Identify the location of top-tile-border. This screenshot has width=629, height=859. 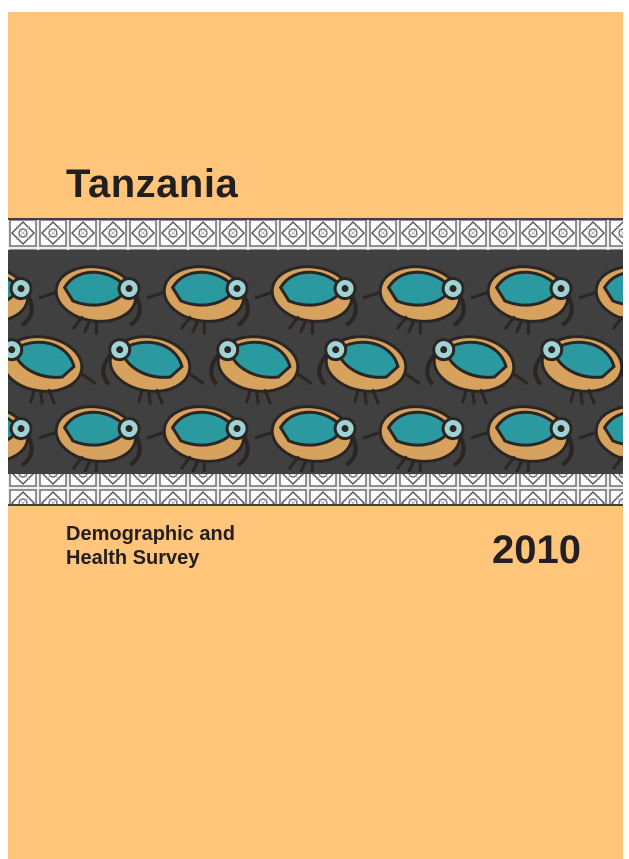
(315, 235).